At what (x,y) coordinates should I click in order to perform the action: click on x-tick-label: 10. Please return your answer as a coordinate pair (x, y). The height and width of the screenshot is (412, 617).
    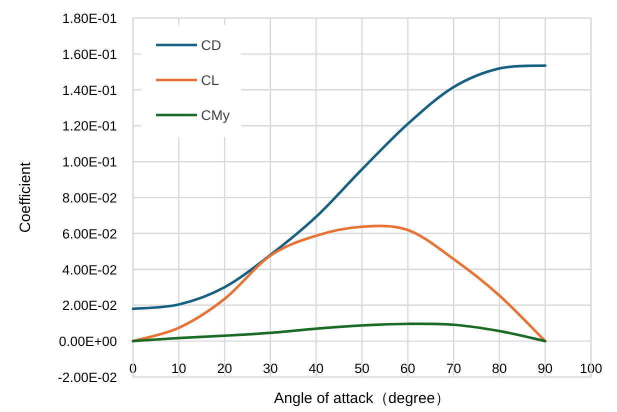
    Looking at the image, I should click on (178, 368).